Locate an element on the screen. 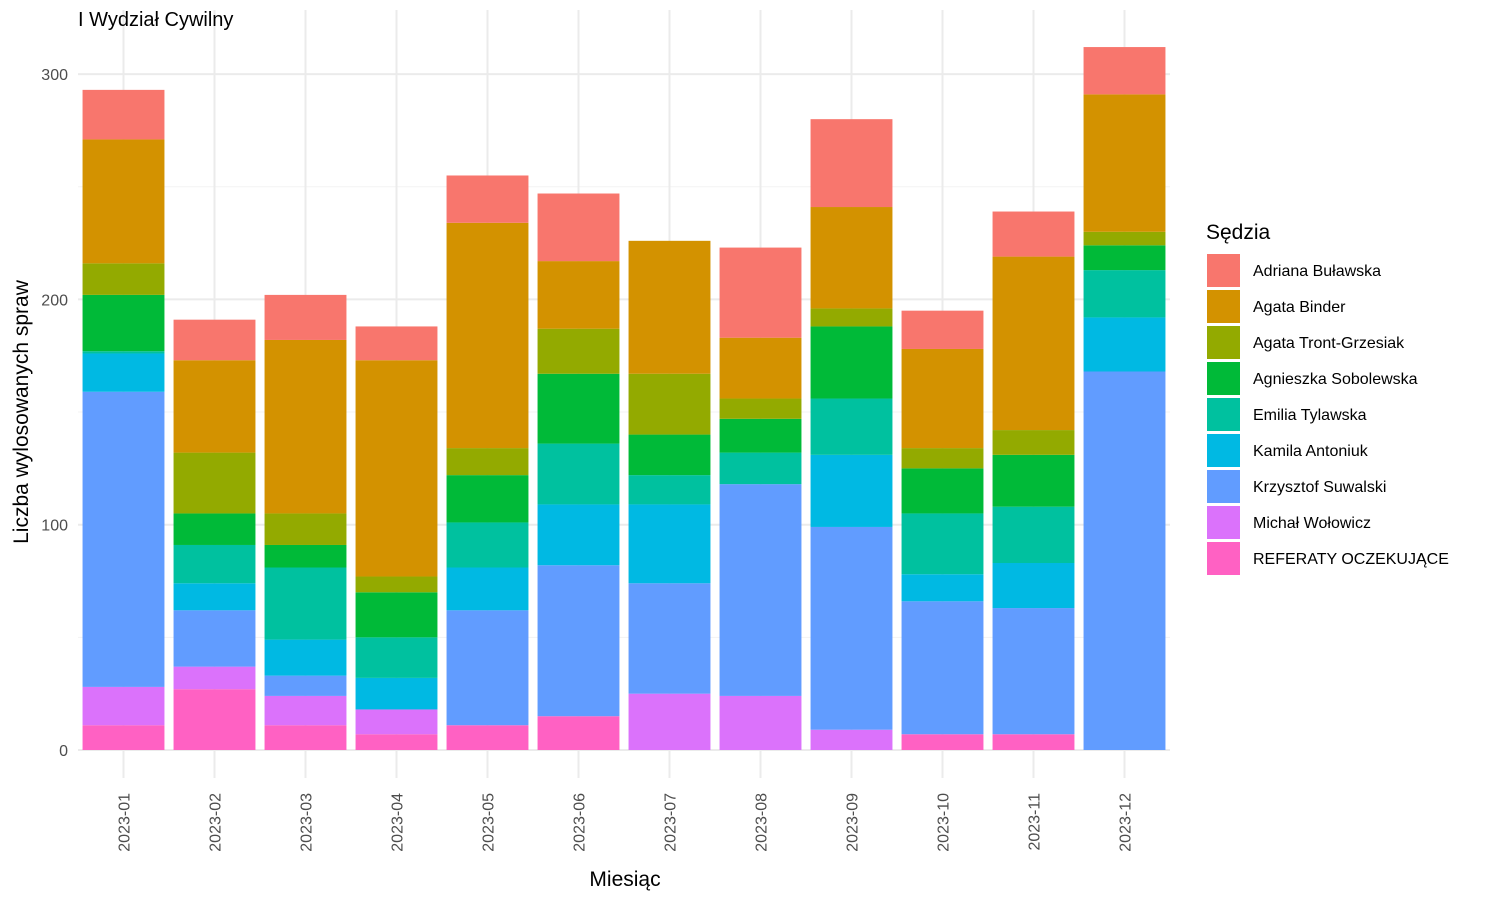  bar-segment: Adriana Buławska 2023-12: 21 is located at coordinates (1124, 71).